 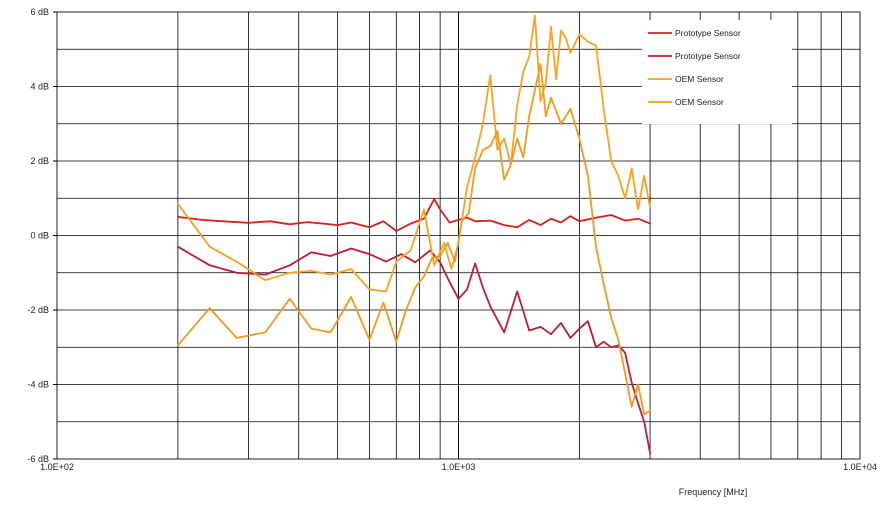 I want to click on legend-box, so click(x=717, y=72).